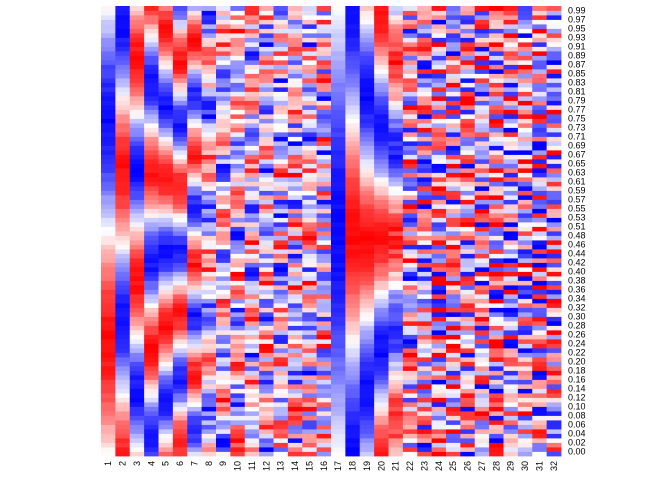 Image resolution: width=672 pixels, height=485 pixels. I want to click on y-tick-label: 0.16, so click(577, 380).